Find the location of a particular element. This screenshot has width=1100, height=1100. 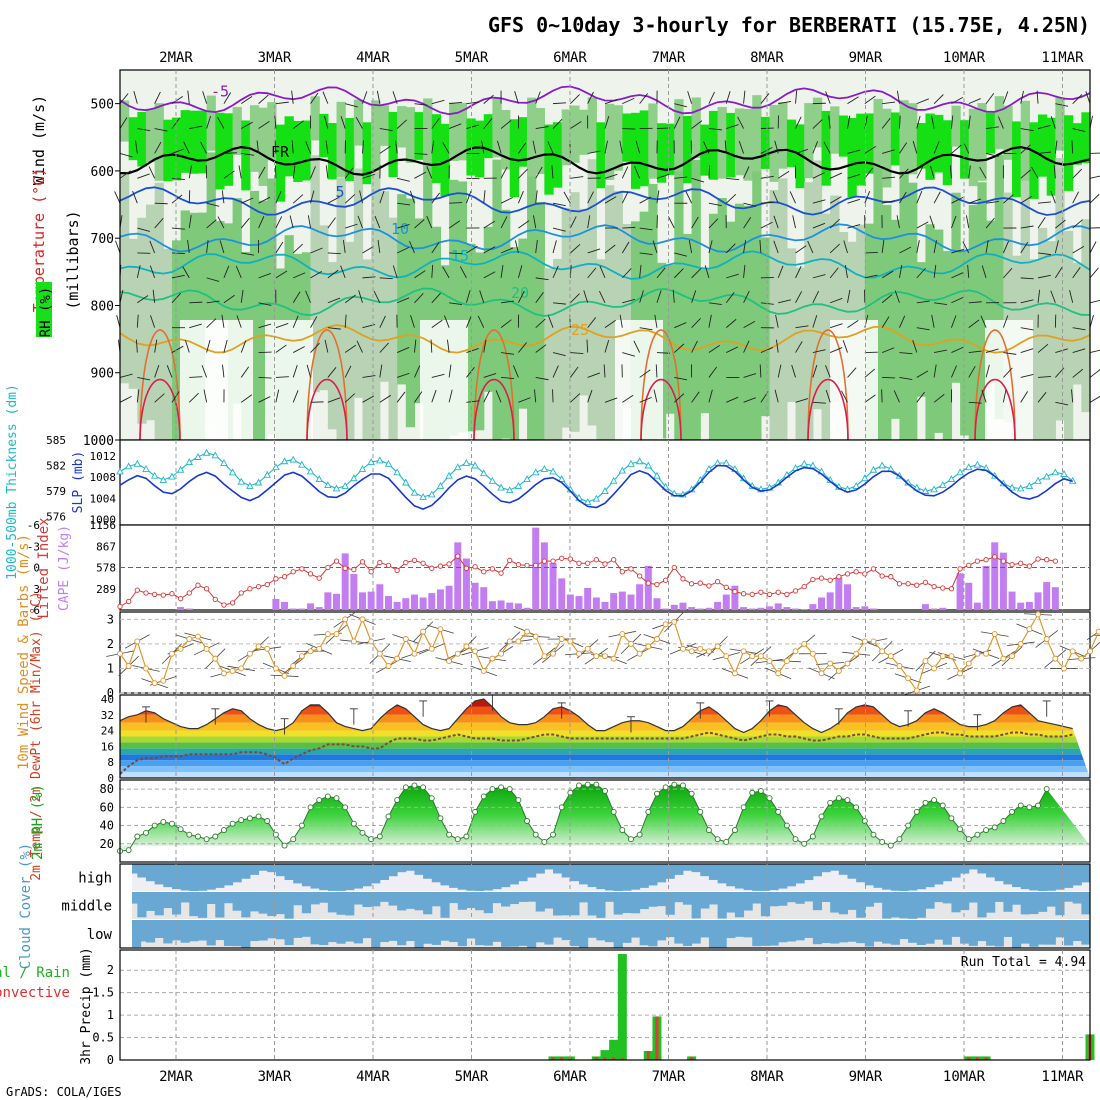

isotherm-line is located at coordinates (605, 339).